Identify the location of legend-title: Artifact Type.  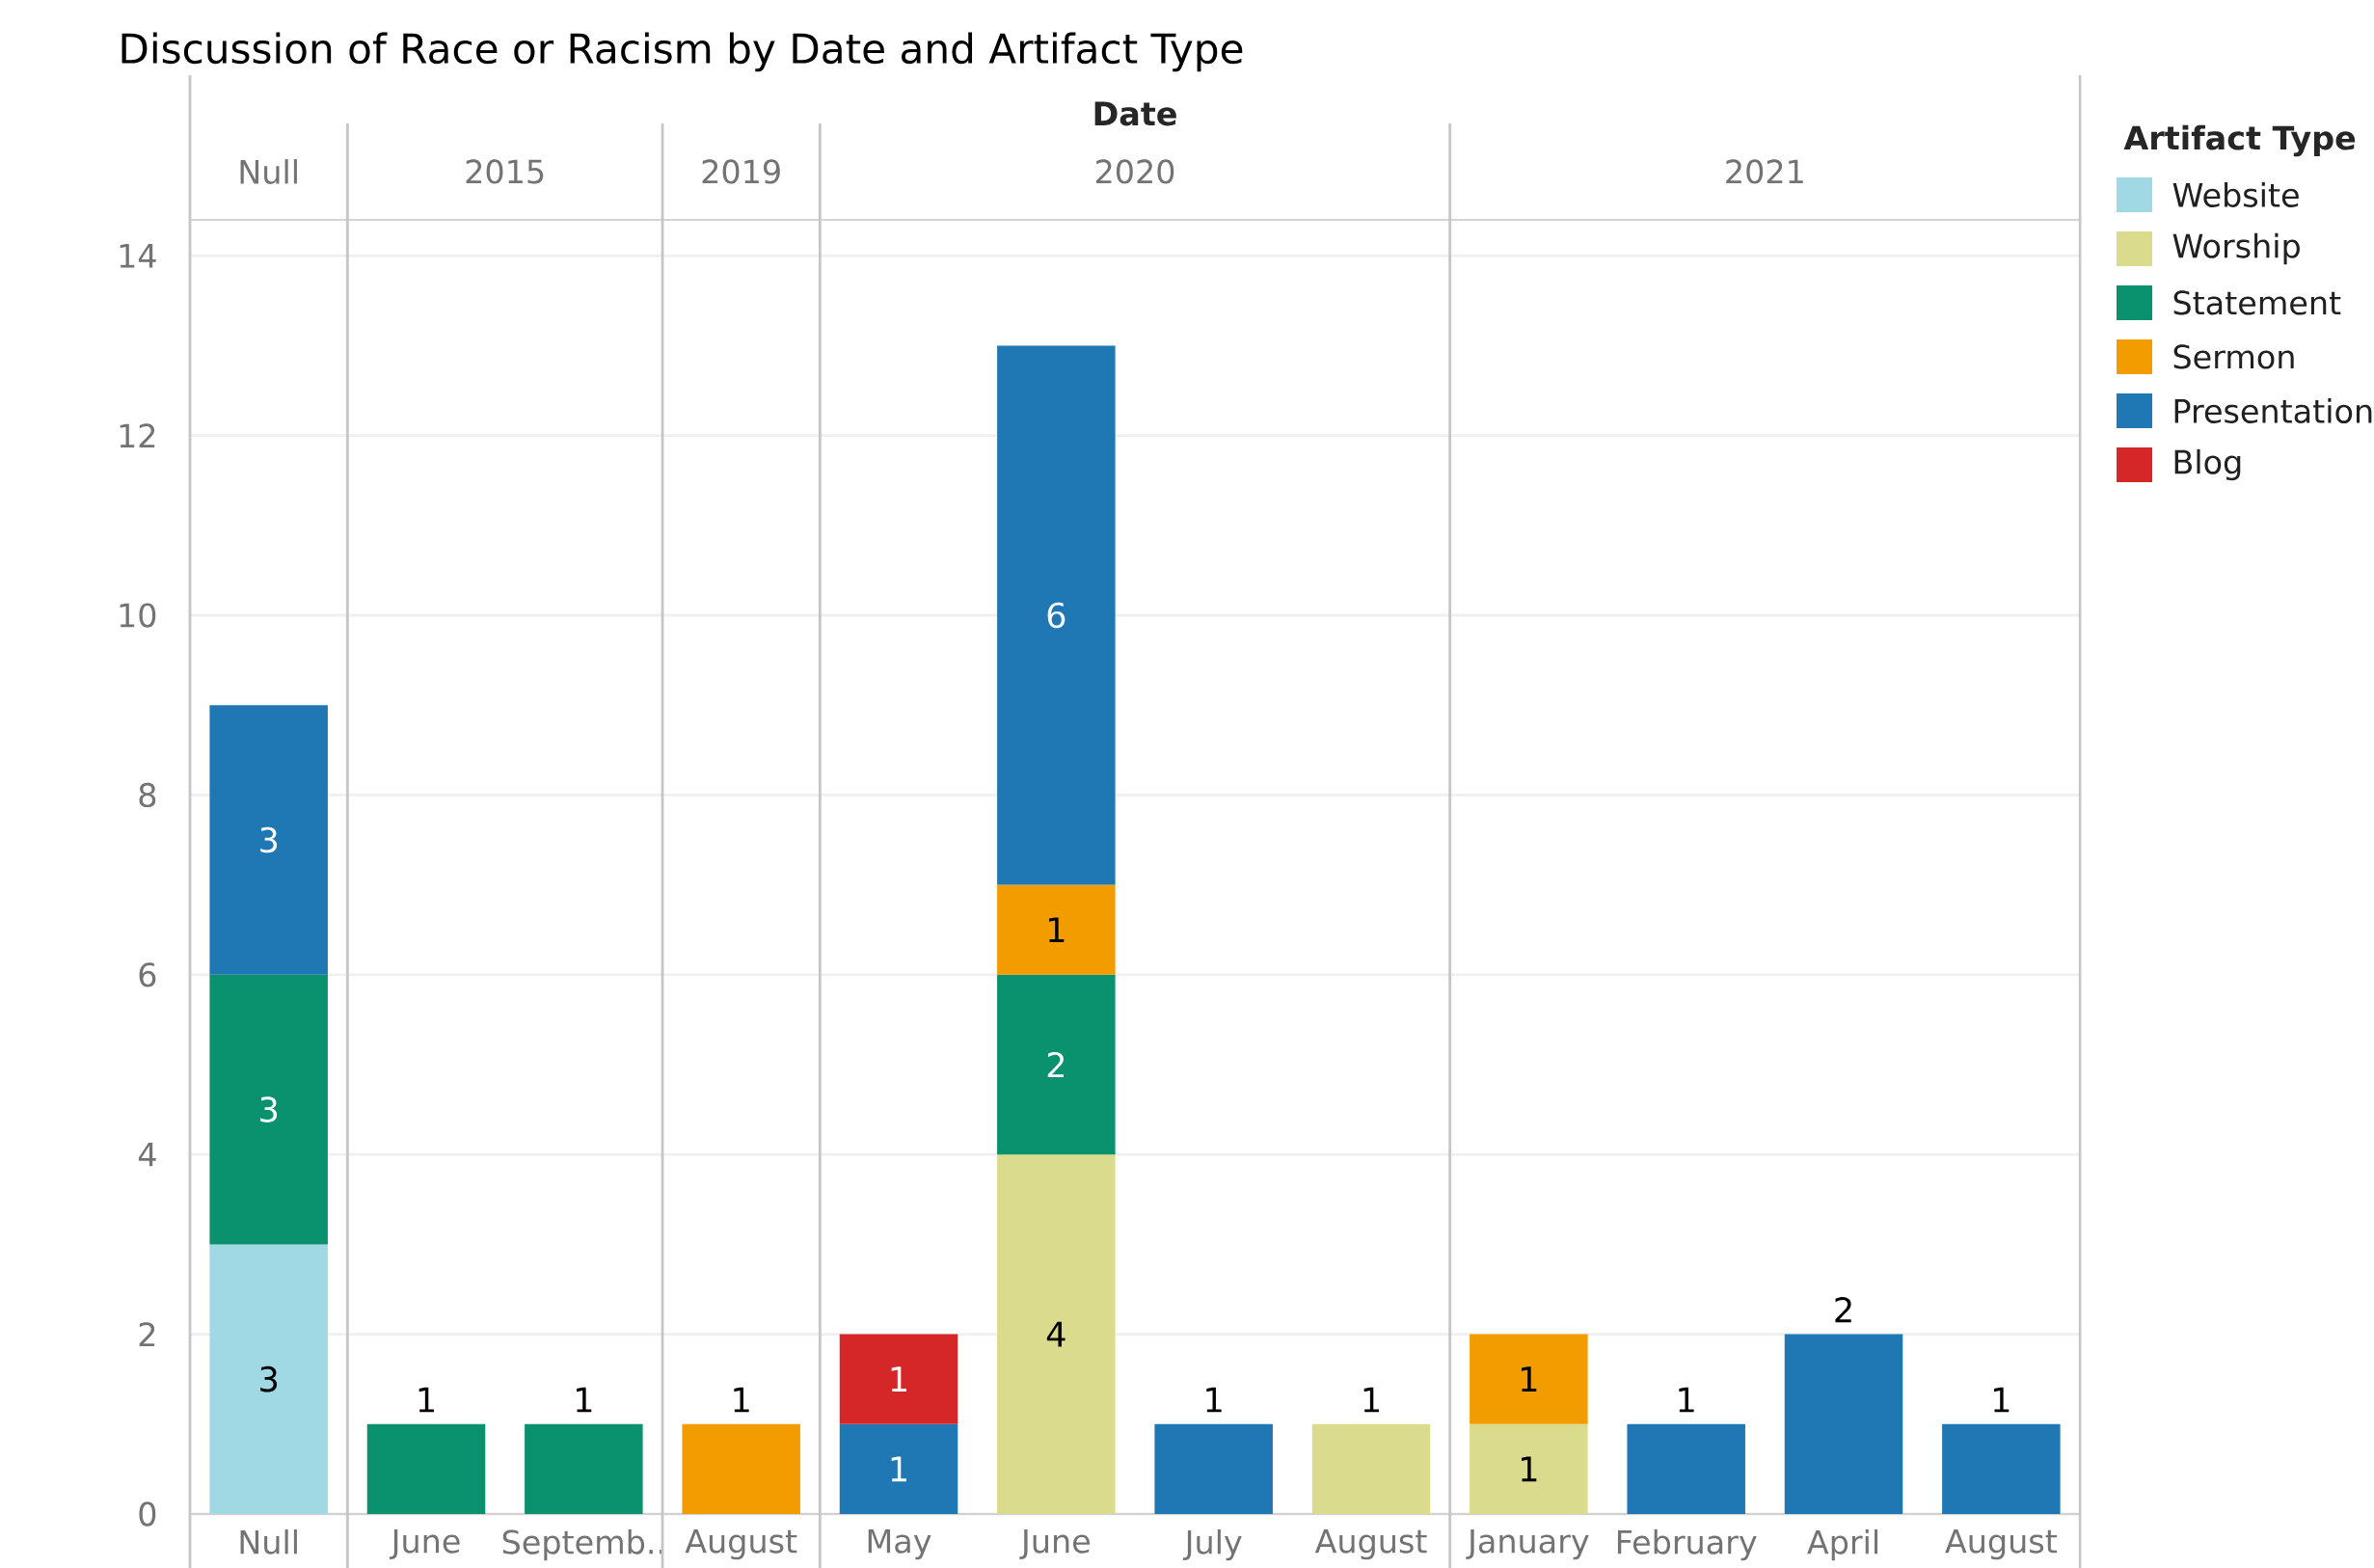
(2239, 140).